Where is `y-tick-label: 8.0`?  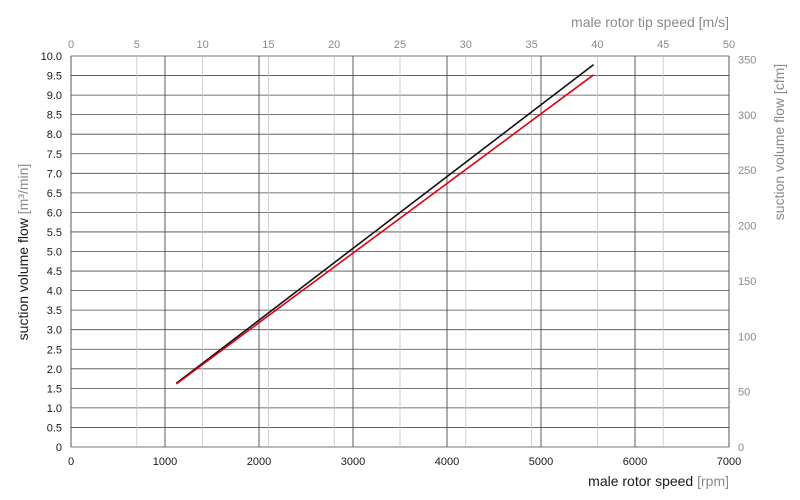 y-tick-label: 8.0 is located at coordinates (54, 135).